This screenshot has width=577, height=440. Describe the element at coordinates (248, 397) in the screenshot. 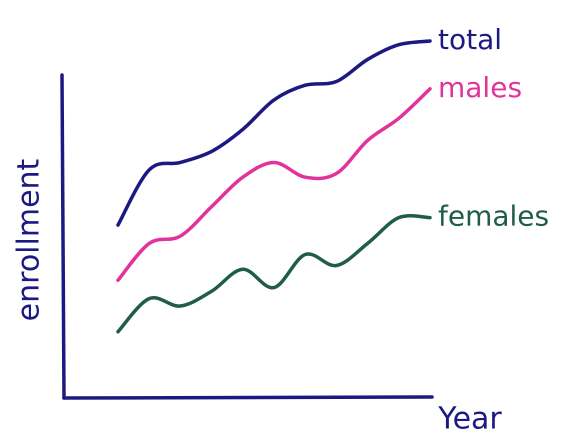

I see `x-axis` at that location.